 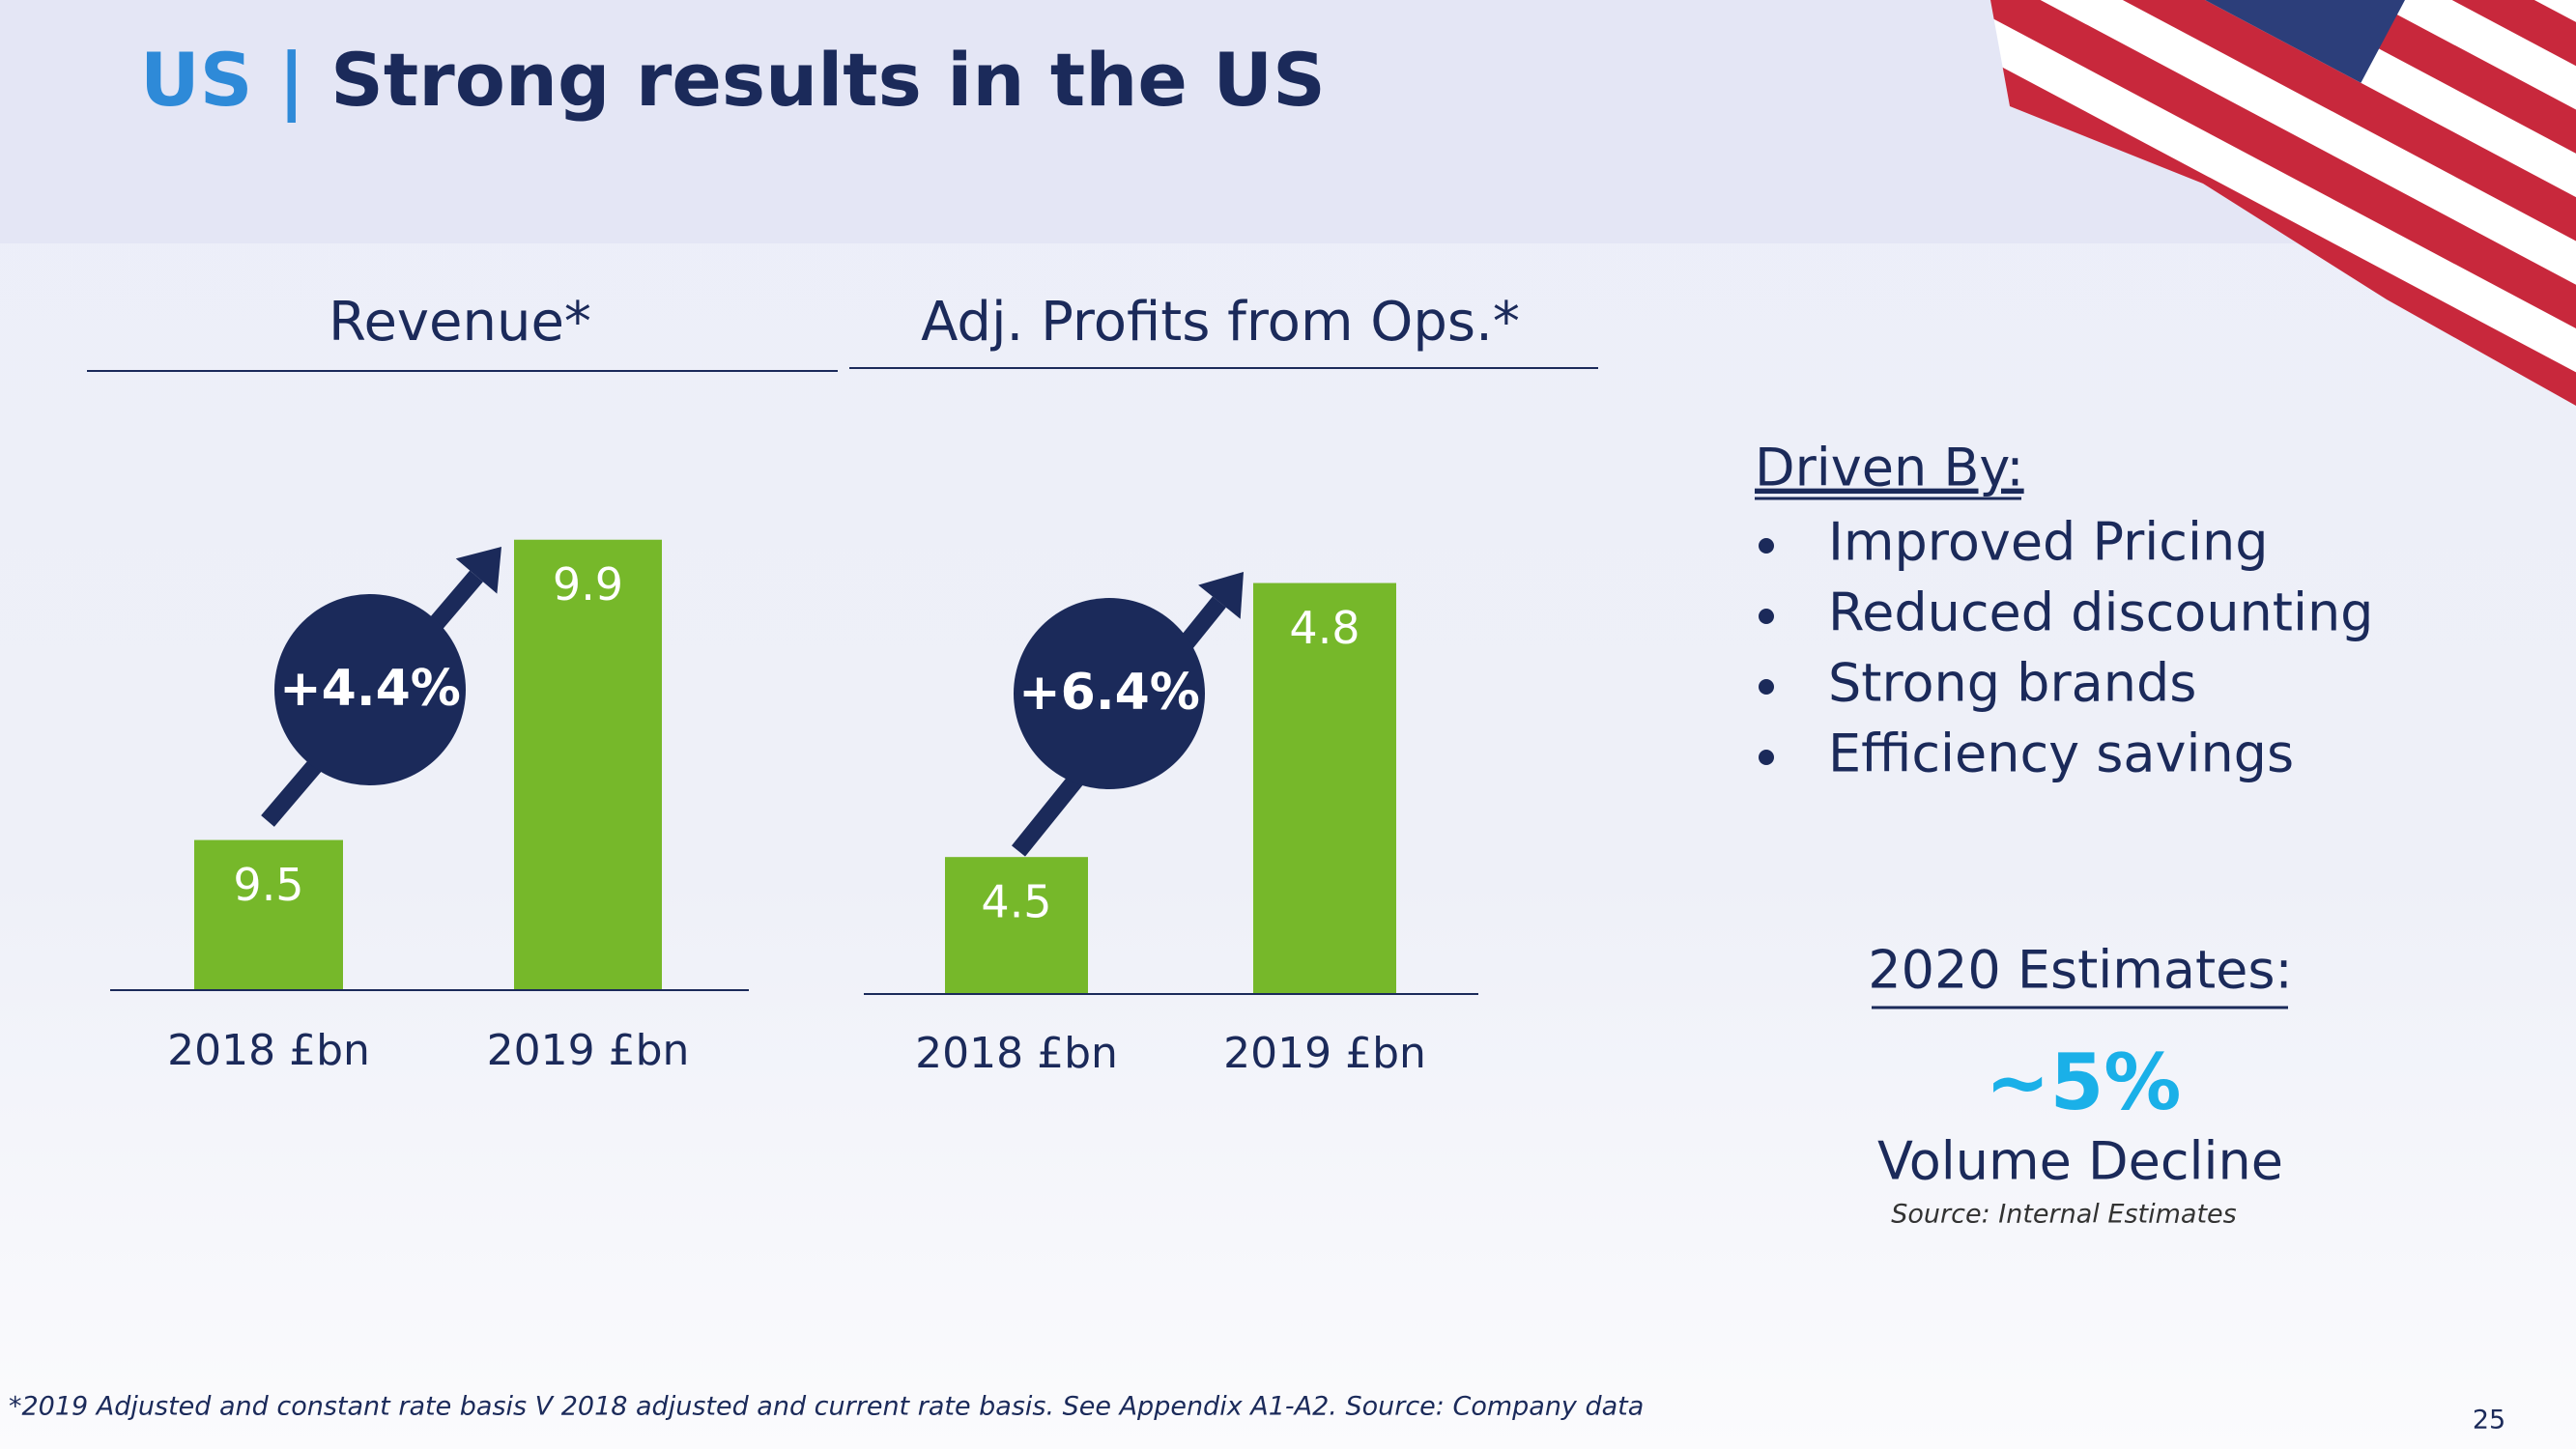 I want to click on growth-label: +4.4%, so click(x=370, y=689).